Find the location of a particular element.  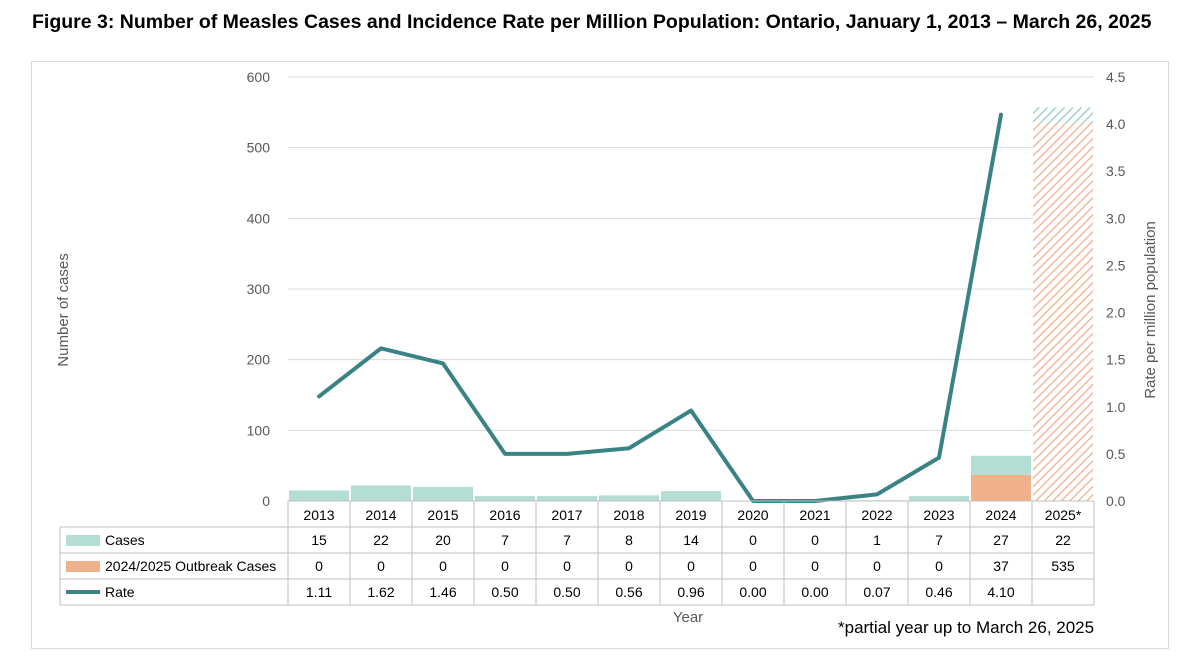

table-cell-value: 14 is located at coordinates (691, 540).